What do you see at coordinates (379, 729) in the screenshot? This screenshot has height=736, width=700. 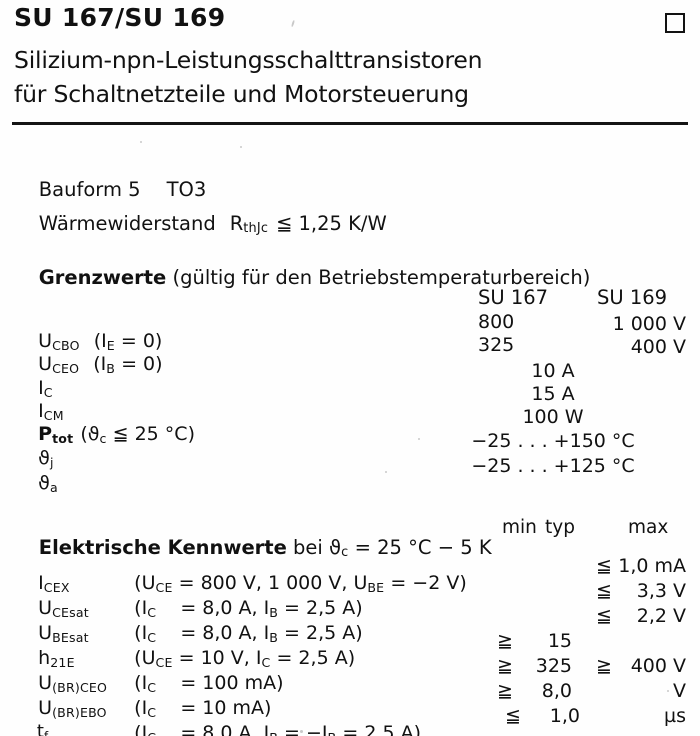 I see `cond-tail-2: = 2,5 A)` at bounding box center [379, 729].